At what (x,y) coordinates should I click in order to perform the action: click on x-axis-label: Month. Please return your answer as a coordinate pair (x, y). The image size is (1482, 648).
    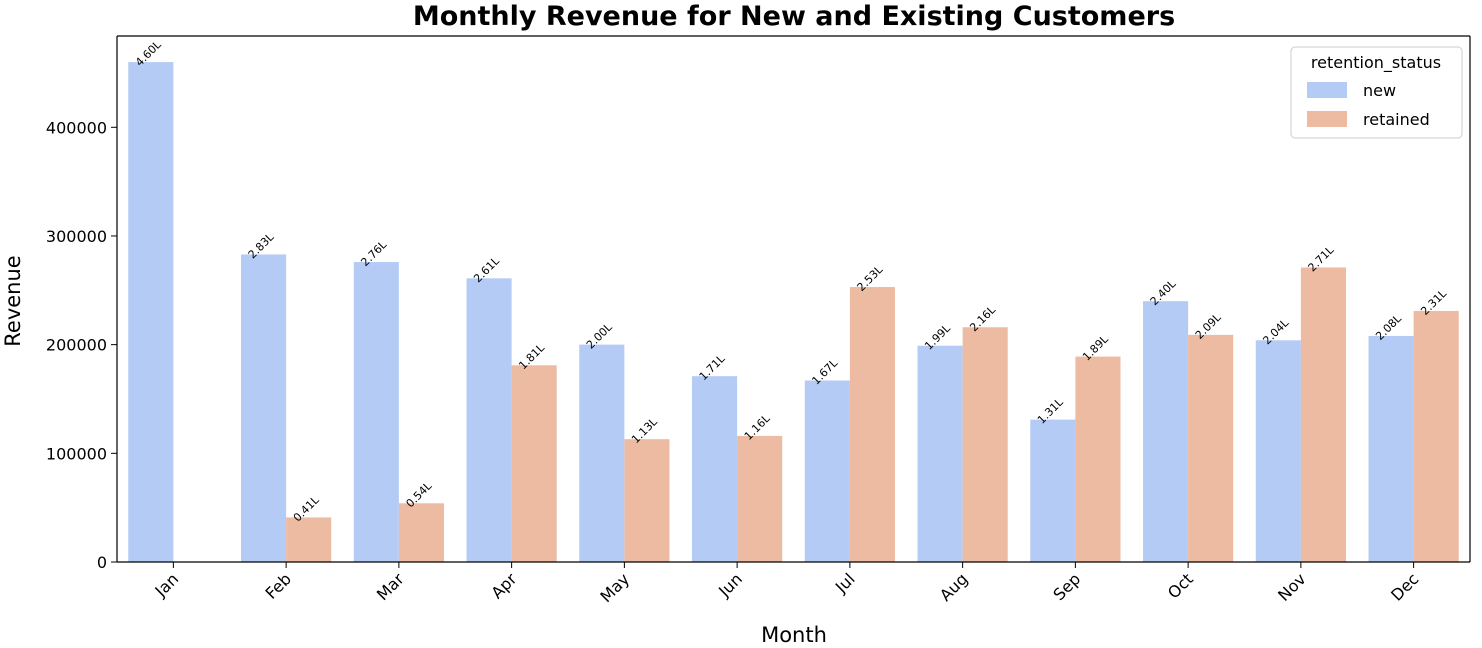
    Looking at the image, I should click on (794, 635).